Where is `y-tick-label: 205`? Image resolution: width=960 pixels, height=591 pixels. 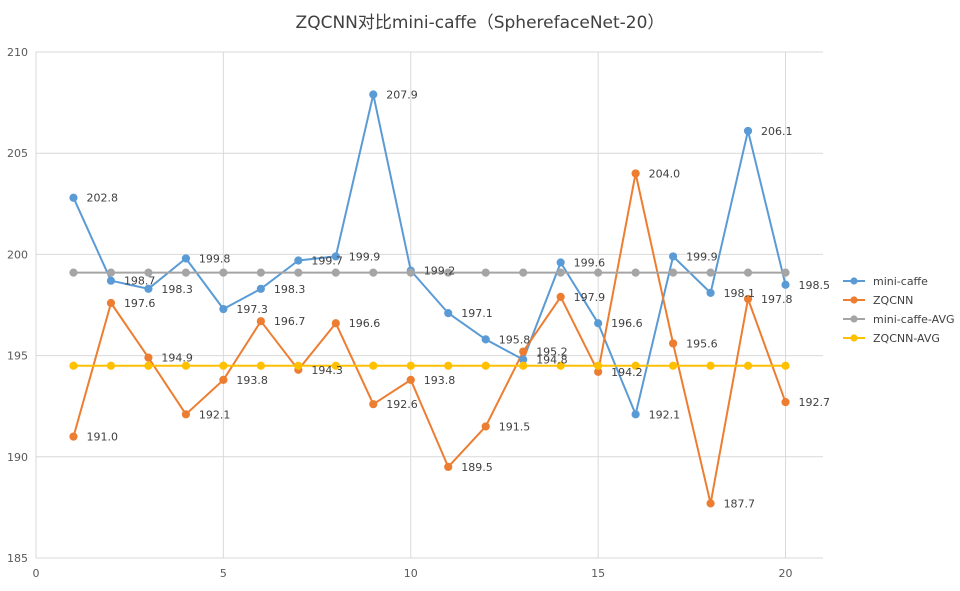
y-tick-label: 205 is located at coordinates (17, 153).